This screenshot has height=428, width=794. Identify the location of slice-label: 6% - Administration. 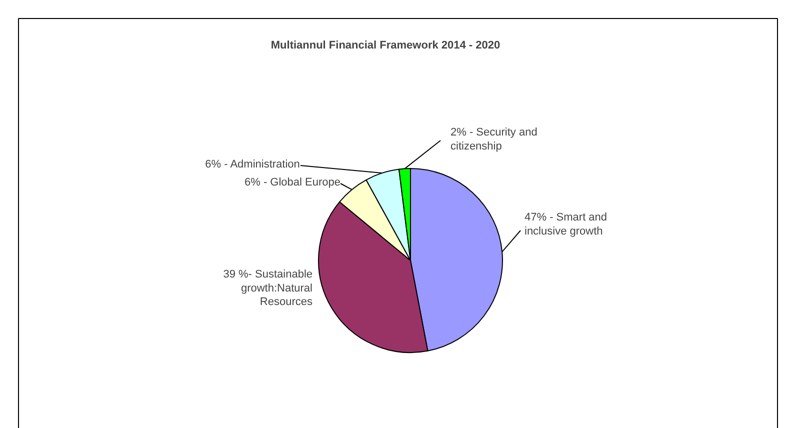
(252, 164).